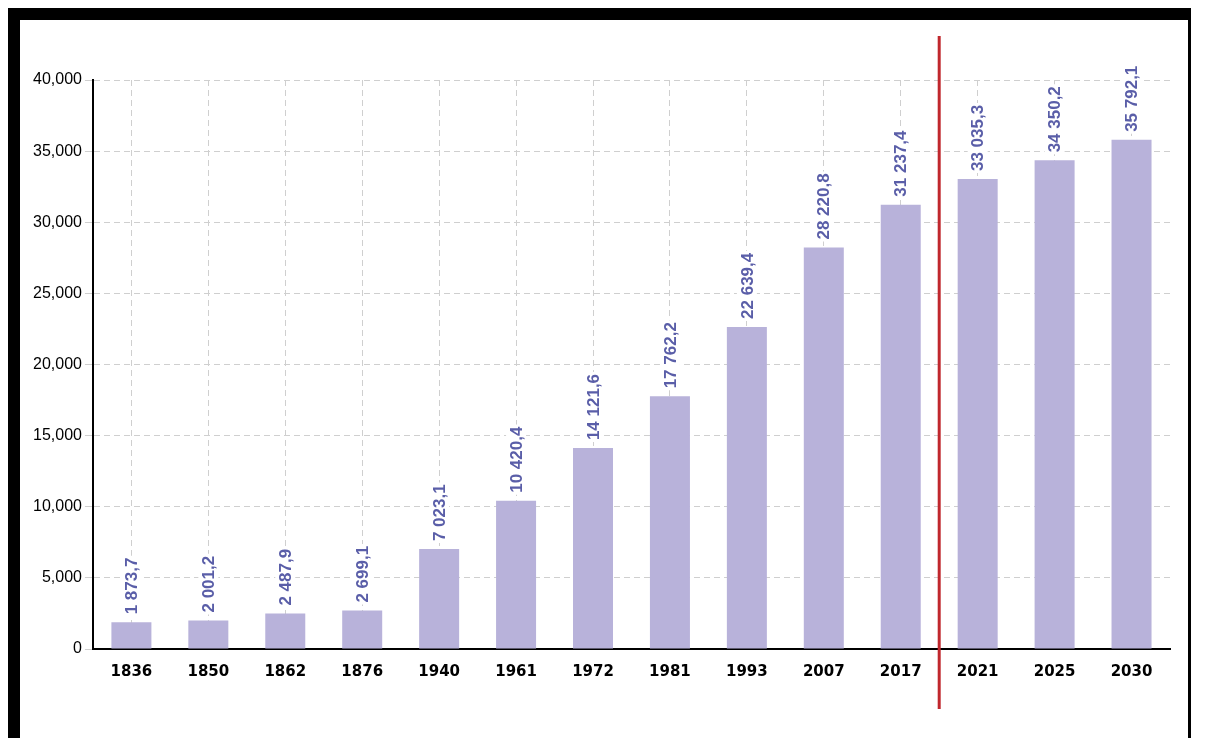 Image resolution: width=1214 pixels, height=750 pixels. Describe the element at coordinates (1054, 670) in the screenshot. I see `x-tick-label: 2025` at that location.